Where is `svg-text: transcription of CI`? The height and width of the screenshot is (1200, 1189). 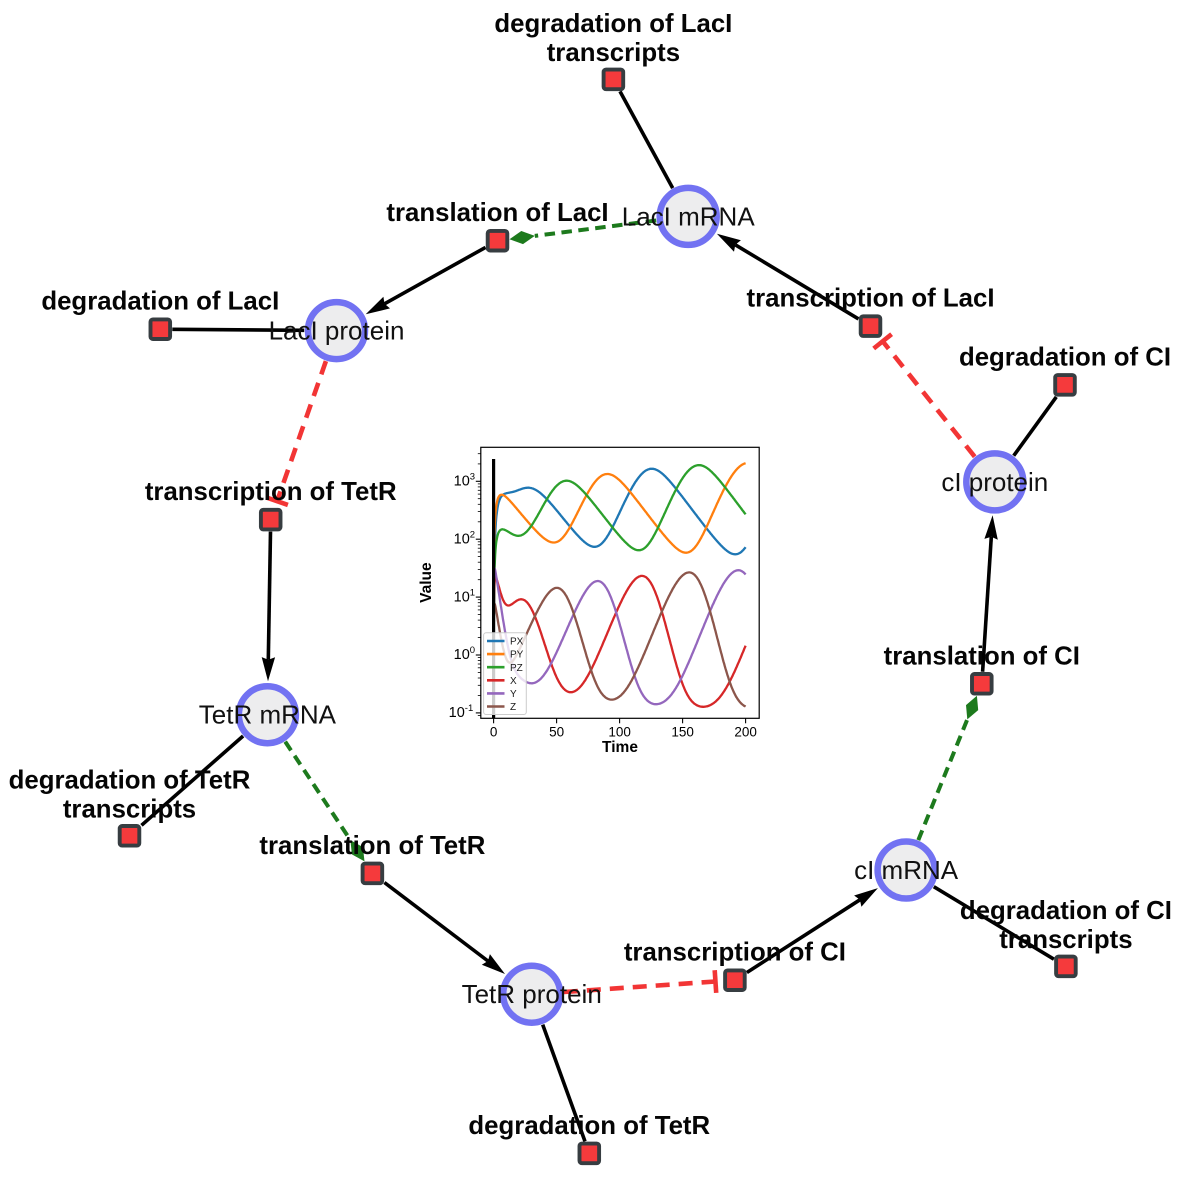
svg-text: transcription of CI is located at coordinates (735, 953).